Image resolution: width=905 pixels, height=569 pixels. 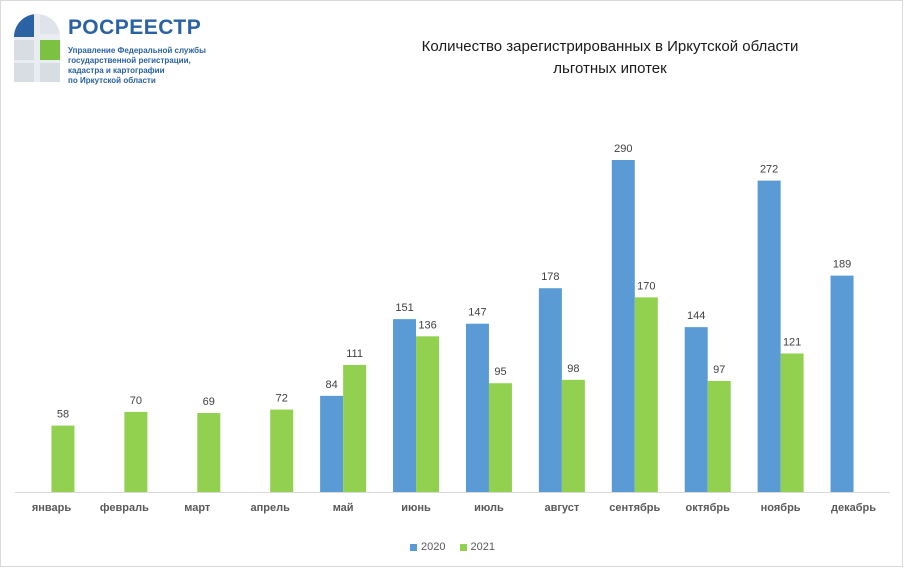 What do you see at coordinates (550, 277) in the screenshot?
I see `data-label-2020-август: 178` at bounding box center [550, 277].